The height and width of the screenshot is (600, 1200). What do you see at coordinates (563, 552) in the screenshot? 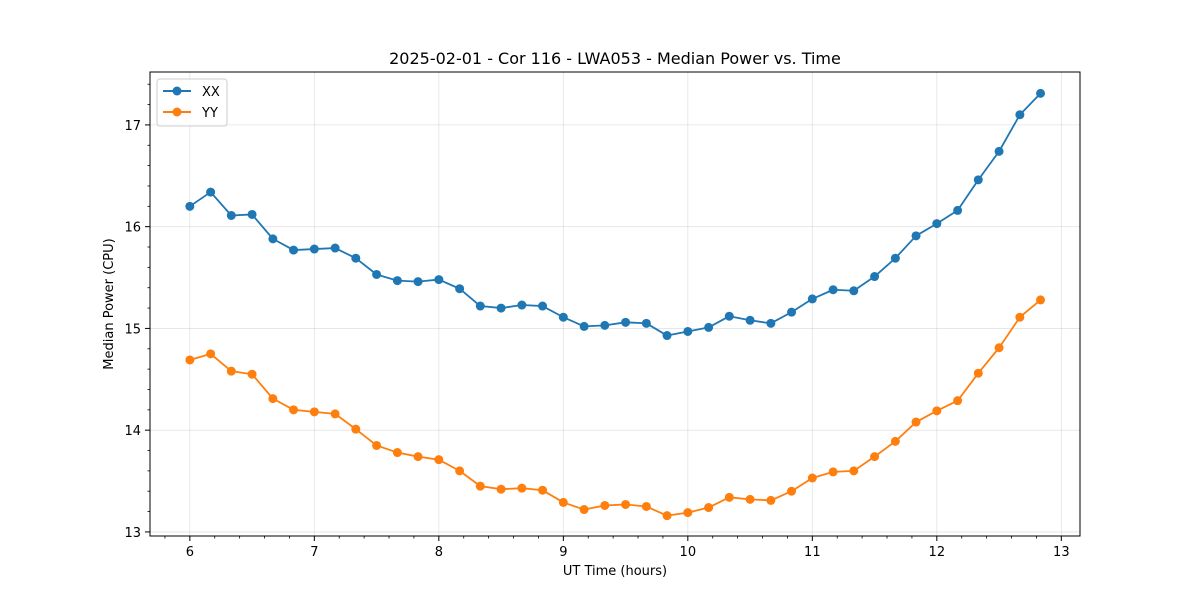
I see `x-tick-label: 9` at bounding box center [563, 552].